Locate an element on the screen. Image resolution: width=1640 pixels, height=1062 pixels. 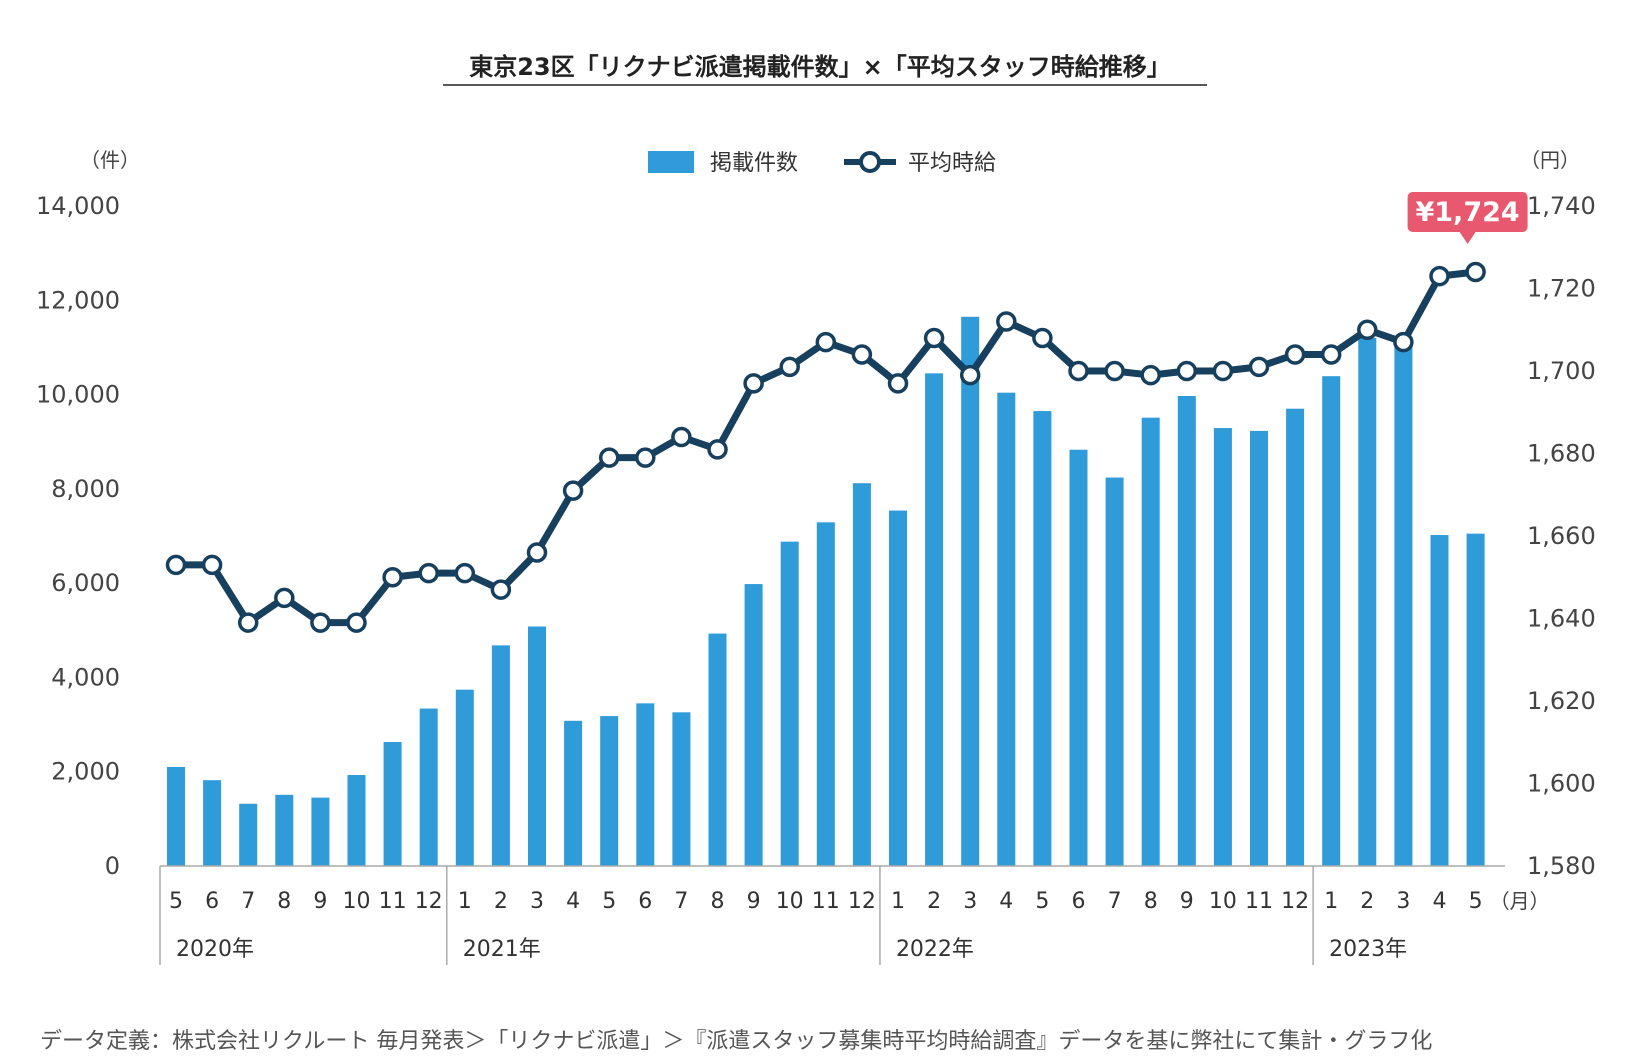
value-callout: ¥1,724 is located at coordinates (1467, 218).